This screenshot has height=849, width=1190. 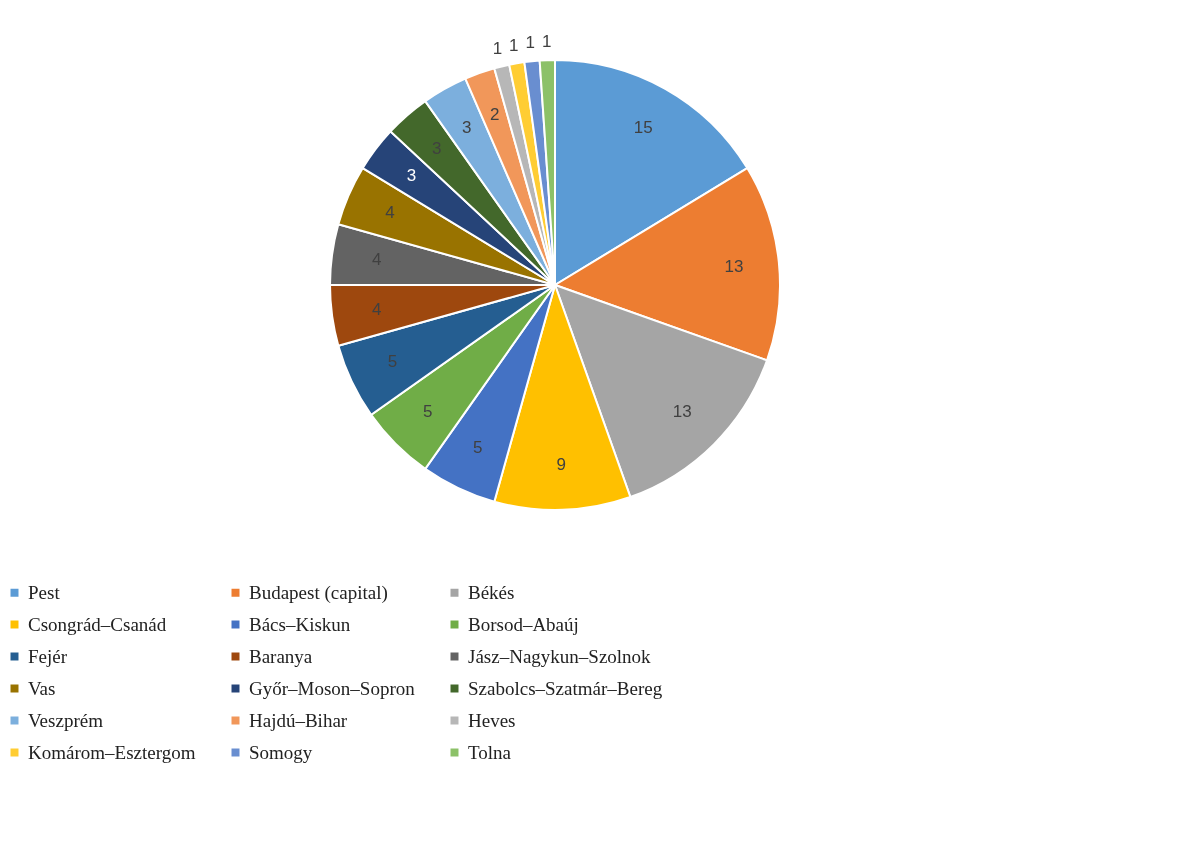 I want to click on legend-label: Hajdú–Bihar, so click(x=298, y=720).